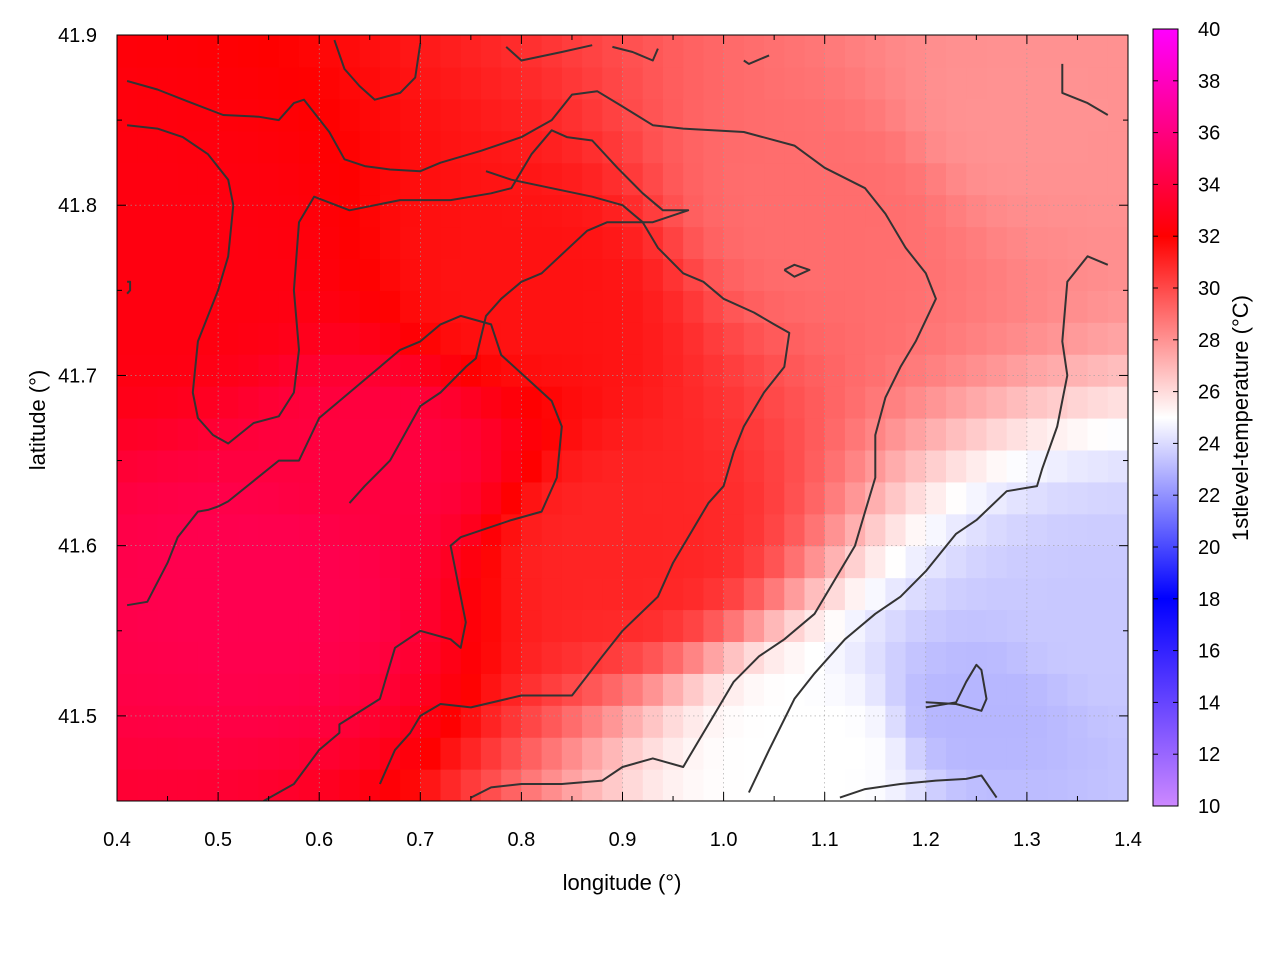  I want to click on y-tick-label: 41.8, so click(77, 206).